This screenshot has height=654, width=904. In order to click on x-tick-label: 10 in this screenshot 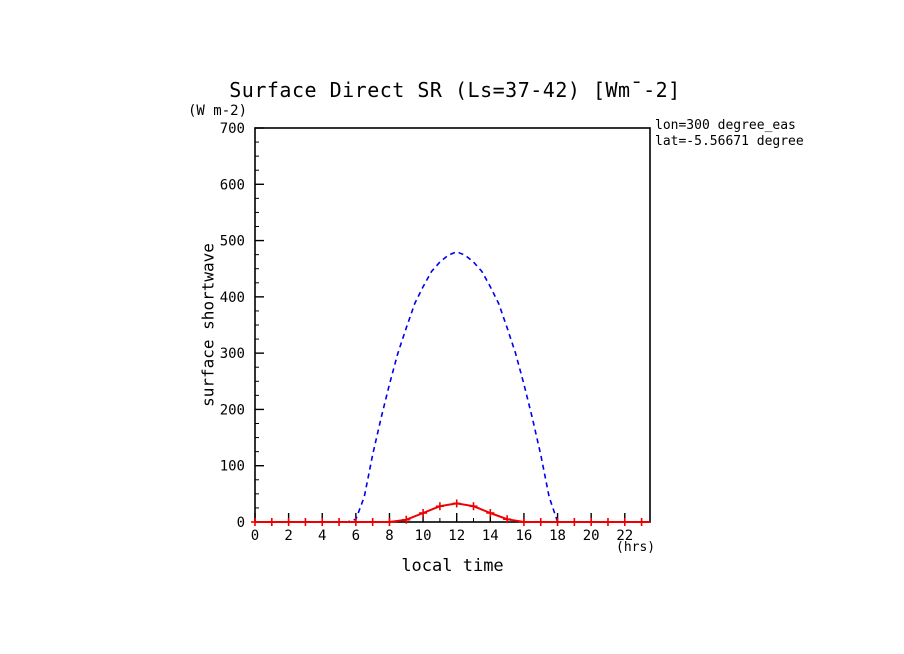, I will do `click(423, 536)`.